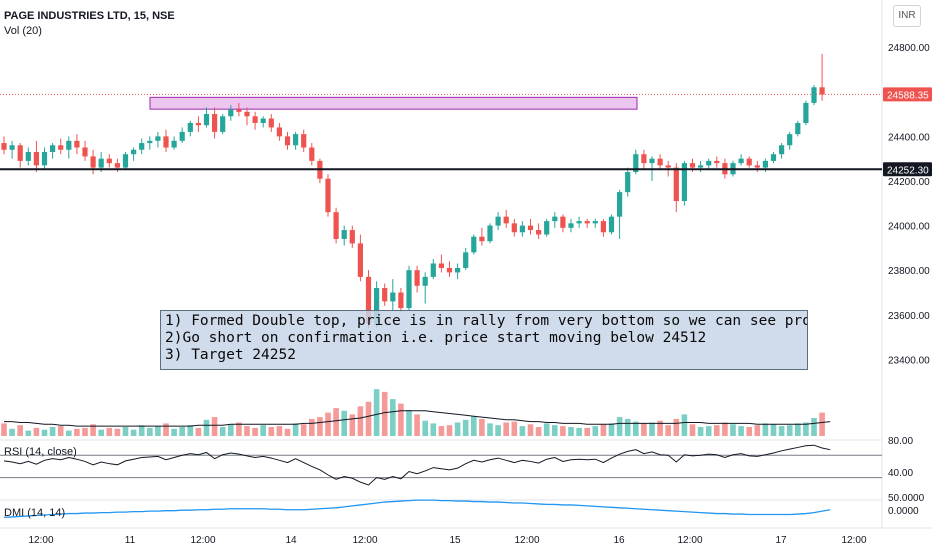 The width and height of the screenshot is (932, 550). What do you see at coordinates (903, 511) in the screenshot?
I see `indicator-tick-label: 0.0000` at bounding box center [903, 511].